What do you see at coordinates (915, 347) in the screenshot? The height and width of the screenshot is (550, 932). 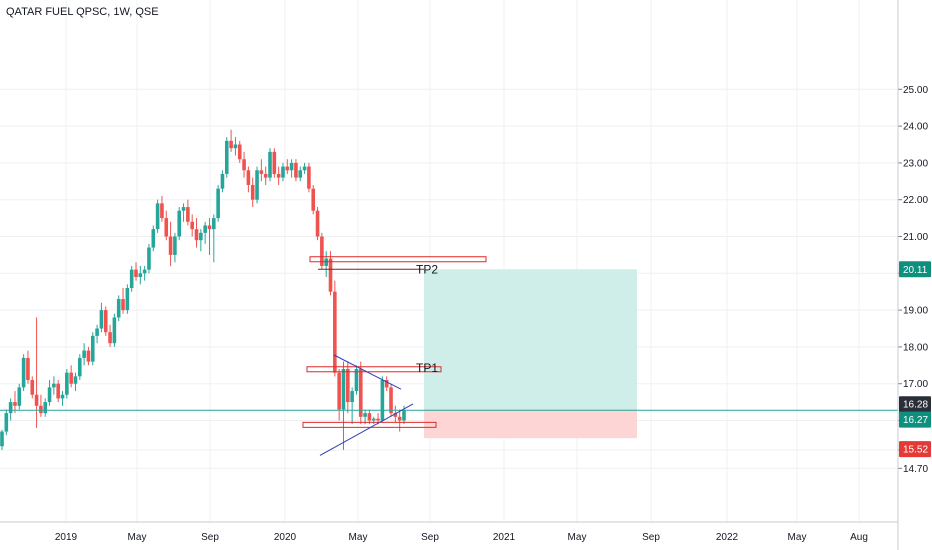 I see `y-tick-label: 18.00` at bounding box center [915, 347].